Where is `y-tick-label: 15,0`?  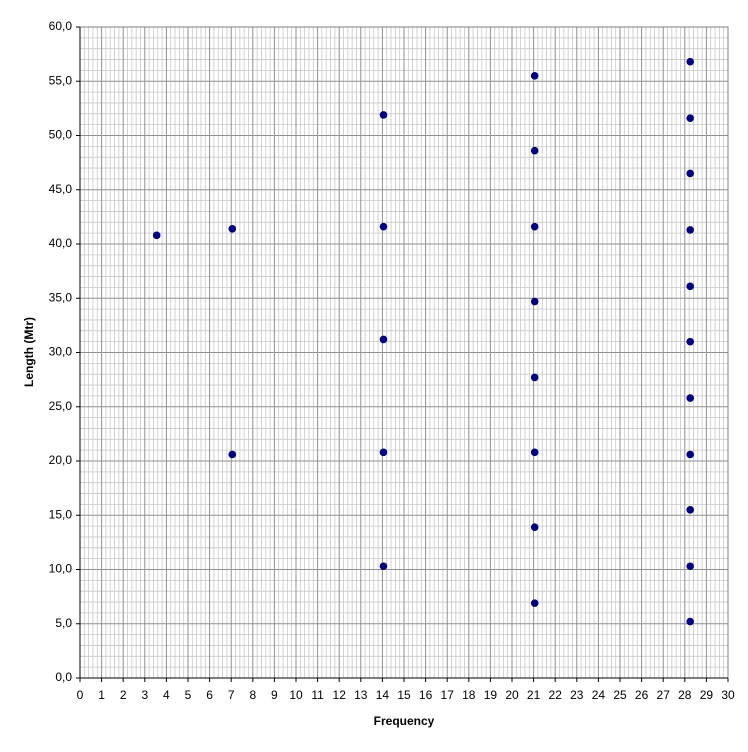
y-tick-label: 15,0 is located at coordinates (61, 514).